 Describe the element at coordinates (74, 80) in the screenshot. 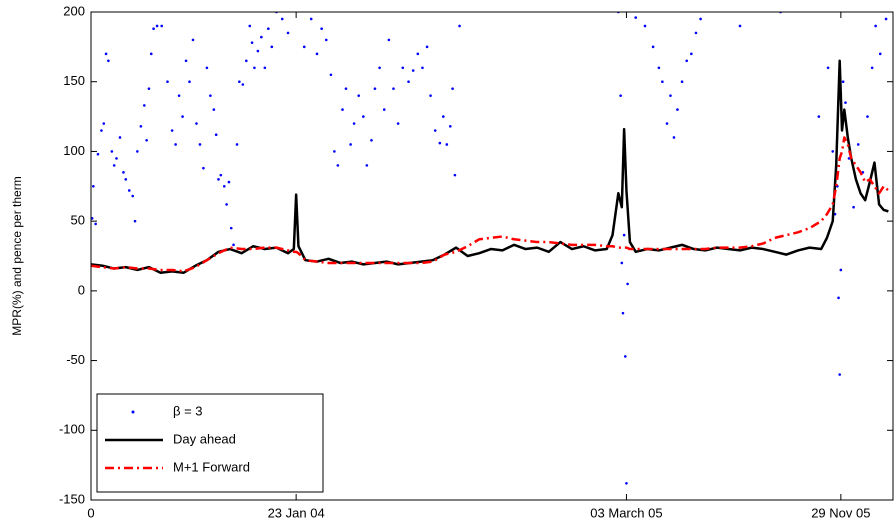

I see `y-tick-label: 150` at that location.